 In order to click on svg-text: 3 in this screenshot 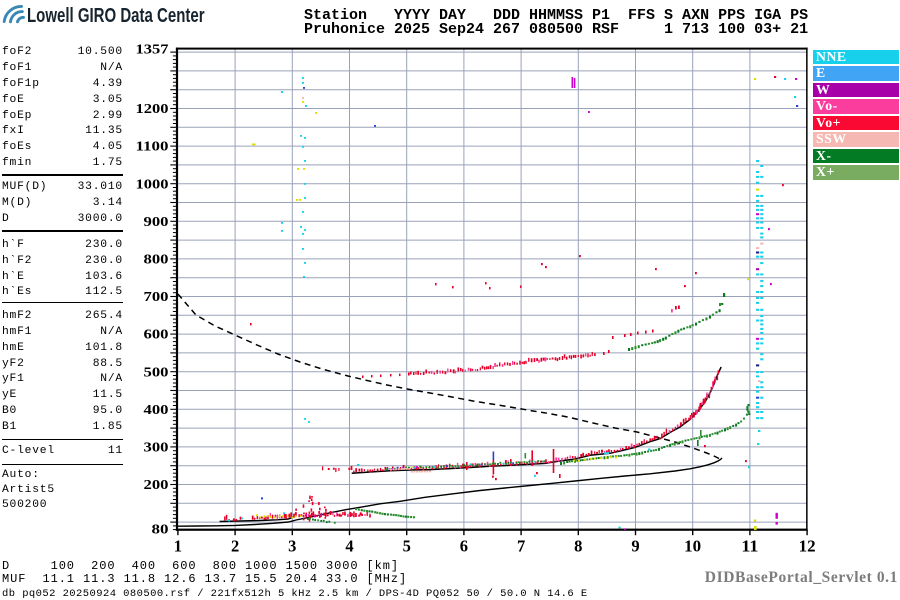, I will do `click(292, 546)`.